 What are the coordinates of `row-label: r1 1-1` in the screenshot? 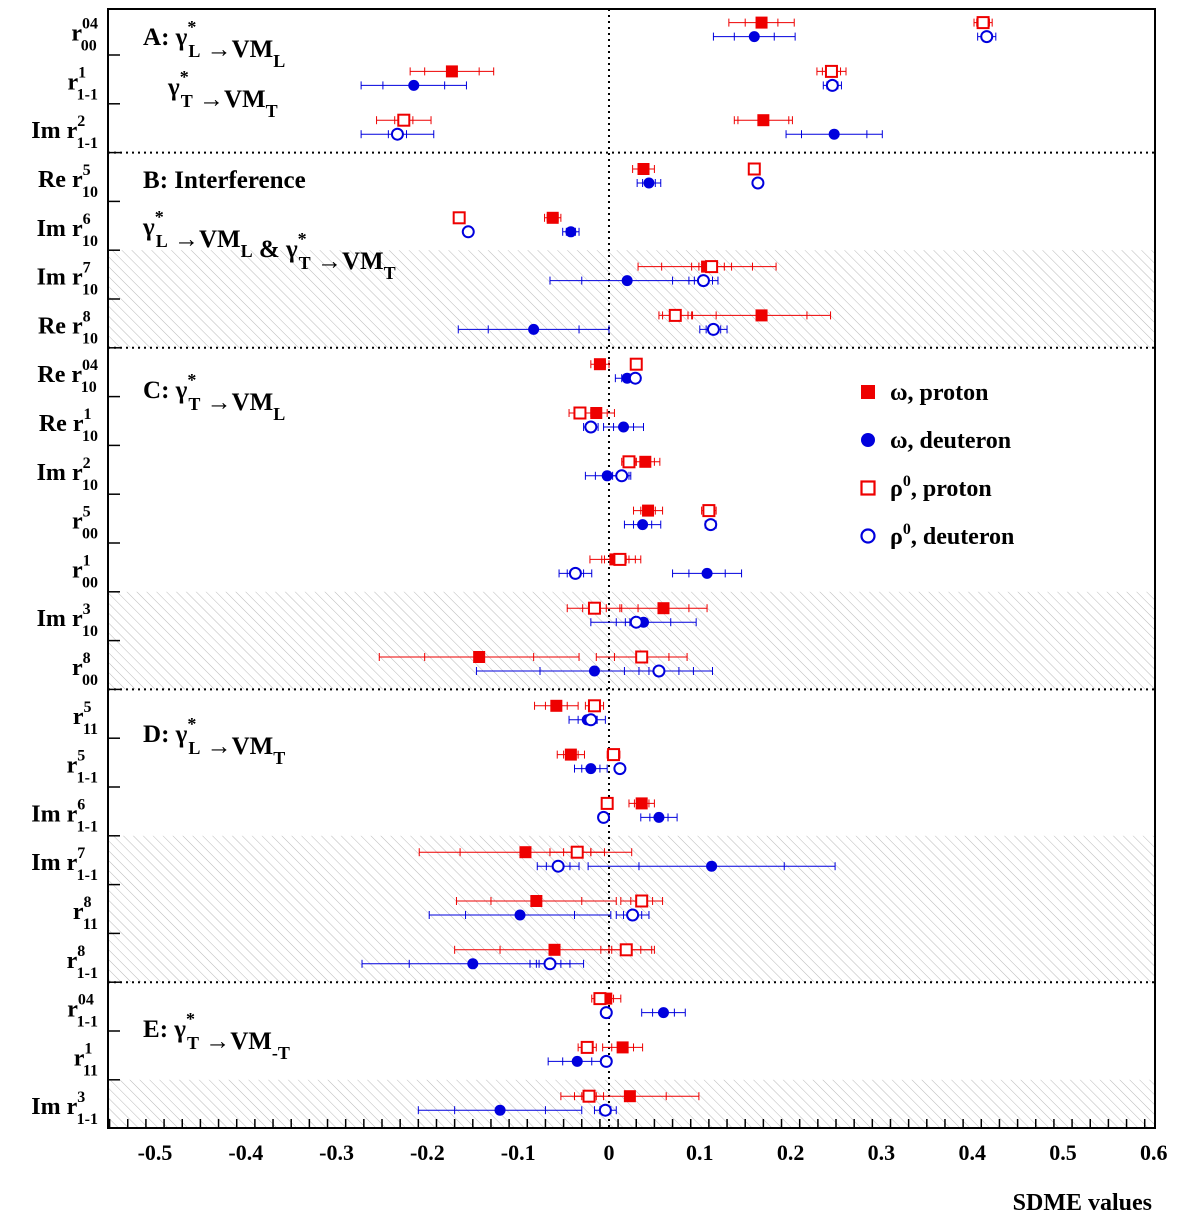 It's located at (82, 83).